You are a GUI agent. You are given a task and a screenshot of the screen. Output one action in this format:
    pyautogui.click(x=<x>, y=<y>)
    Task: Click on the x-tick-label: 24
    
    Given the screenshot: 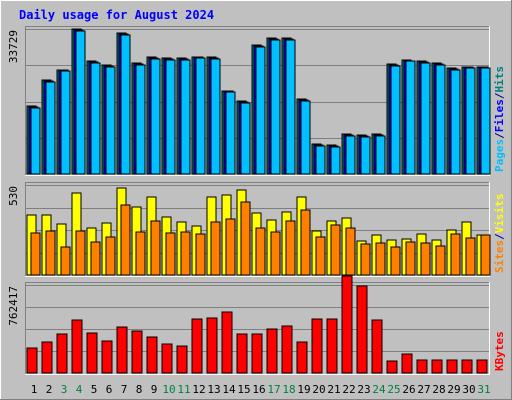 What is the action you would take?
    pyautogui.click(x=379, y=389)
    